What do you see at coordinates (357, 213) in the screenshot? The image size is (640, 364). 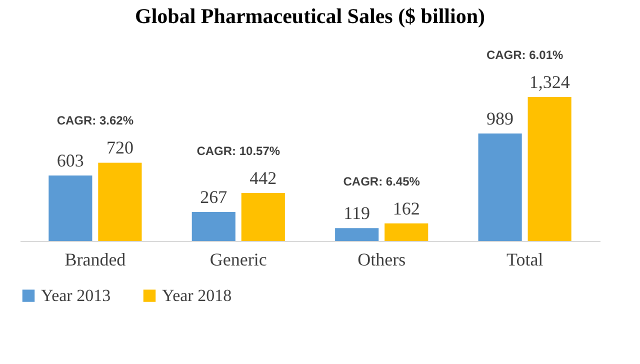 I see `data-label: 119` at bounding box center [357, 213].